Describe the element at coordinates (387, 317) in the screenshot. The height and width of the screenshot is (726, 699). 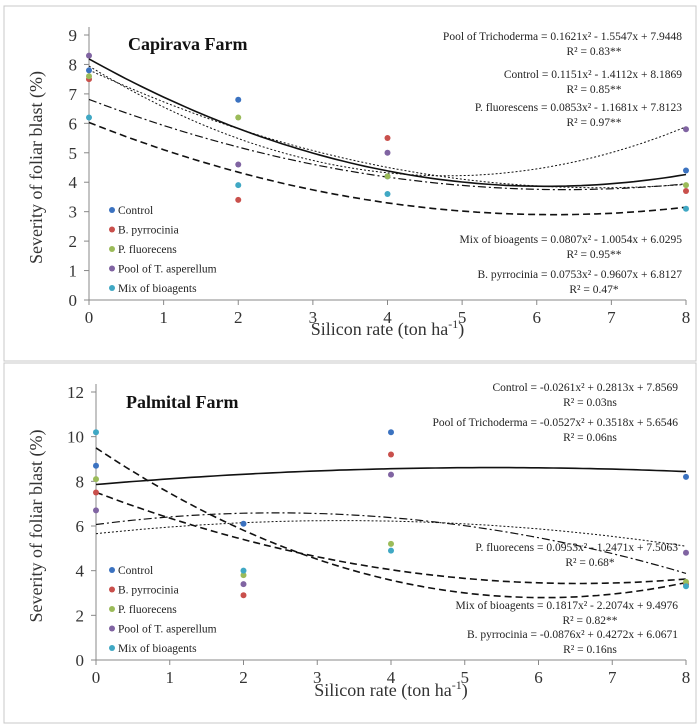
I see `x-tick-label: 4` at that location.